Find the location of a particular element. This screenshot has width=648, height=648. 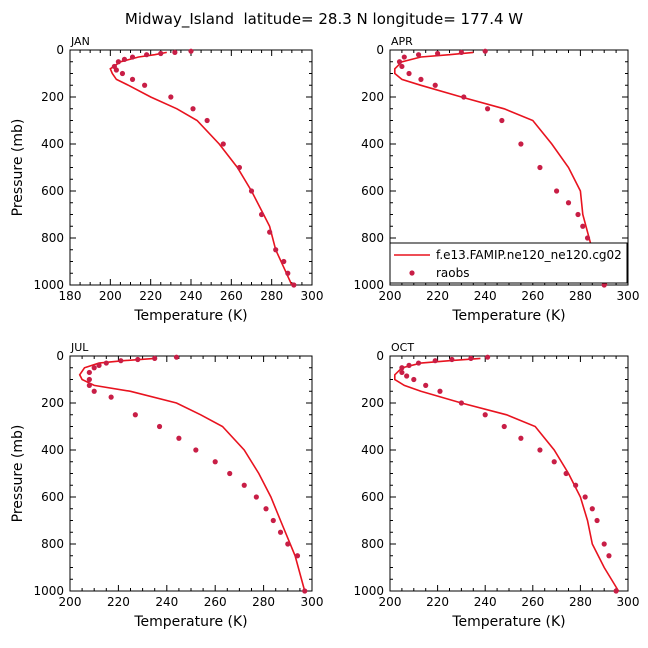

legend-obs-marker is located at coordinates (412, 273).